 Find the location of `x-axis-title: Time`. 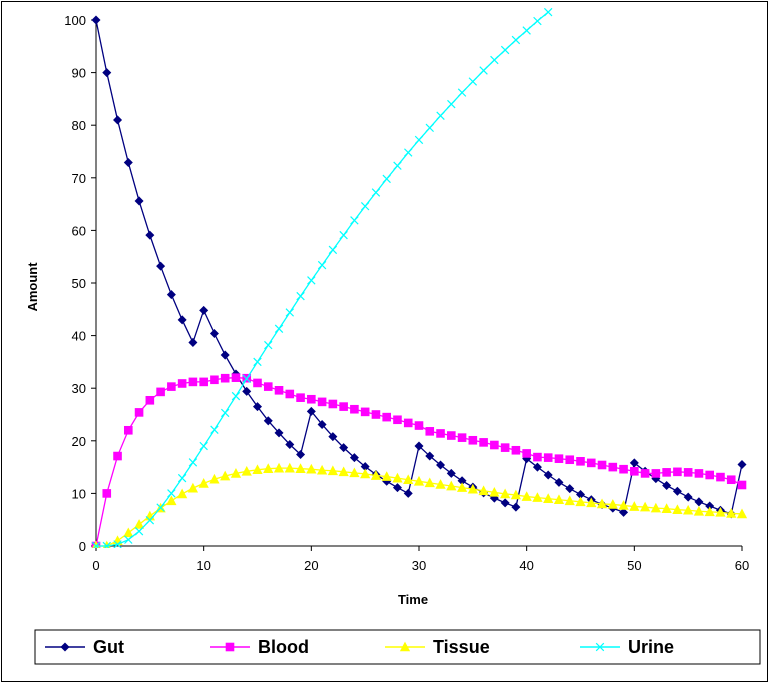

x-axis-title: Time is located at coordinates (413, 599).